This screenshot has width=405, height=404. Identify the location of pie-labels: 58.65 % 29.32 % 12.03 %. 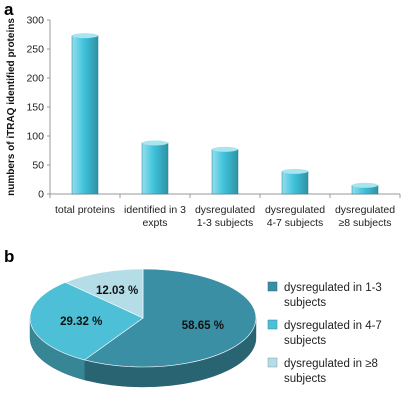
(142, 308).